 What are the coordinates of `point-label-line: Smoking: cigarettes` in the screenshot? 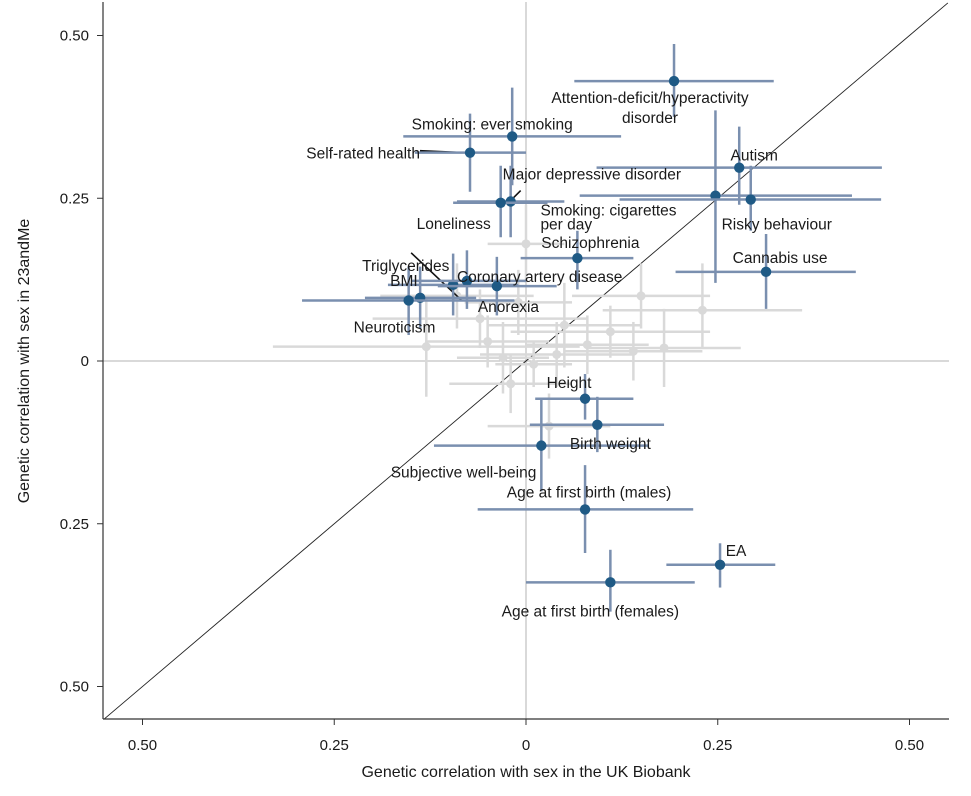 It's located at (608, 211).